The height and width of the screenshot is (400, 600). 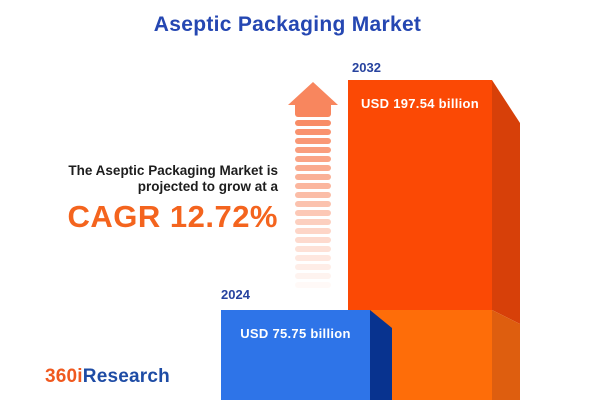 What do you see at coordinates (313, 110) in the screenshot?
I see `arrow-neck` at bounding box center [313, 110].